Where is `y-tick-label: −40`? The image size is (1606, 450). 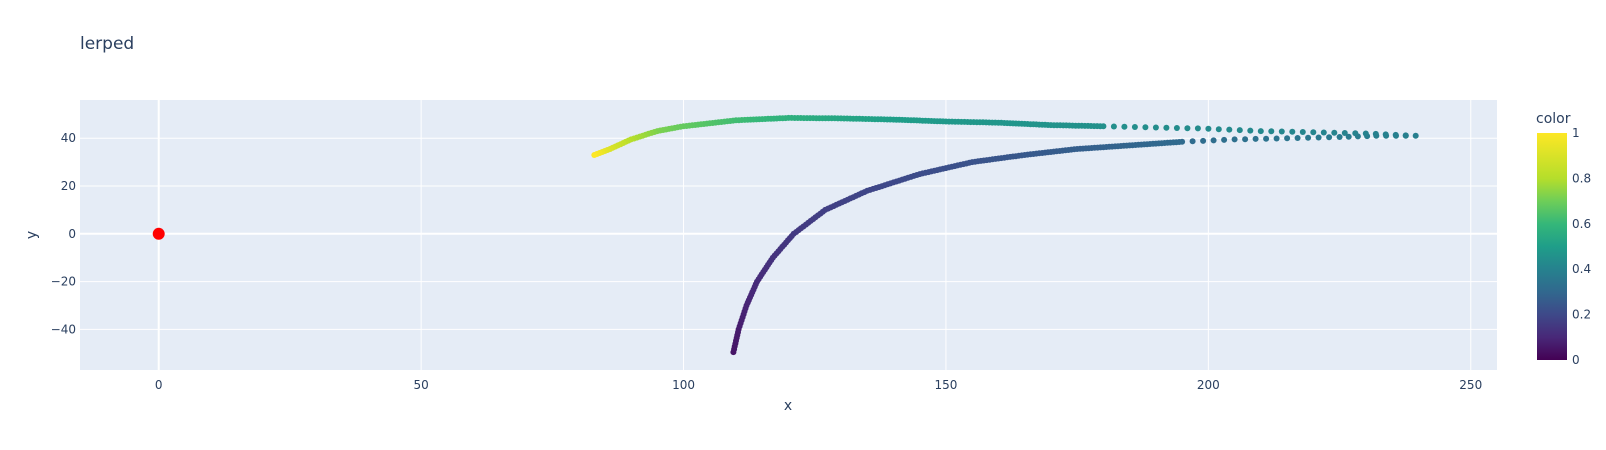
y-tick-label: −40 is located at coordinates (63, 329).